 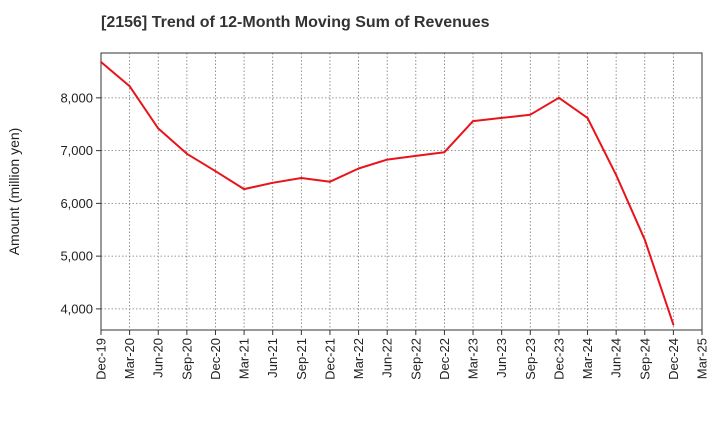 What do you see at coordinates (158, 358) in the screenshot?
I see `x-tick-label: Jun-20` at bounding box center [158, 358].